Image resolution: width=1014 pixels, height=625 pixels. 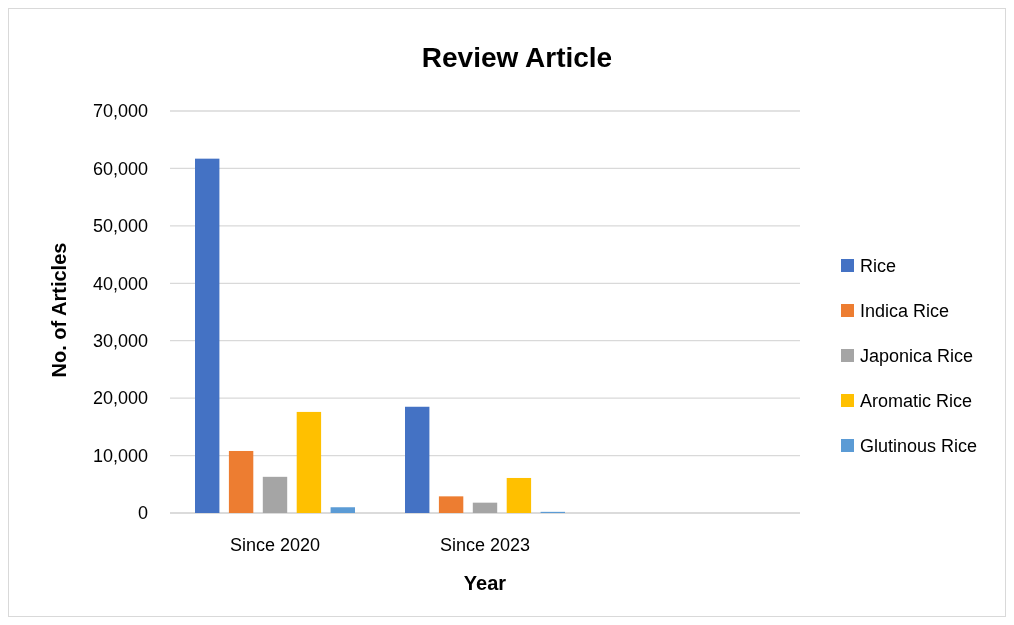 What do you see at coordinates (917, 356) in the screenshot?
I see `legend-label: Japonica Rice` at bounding box center [917, 356].